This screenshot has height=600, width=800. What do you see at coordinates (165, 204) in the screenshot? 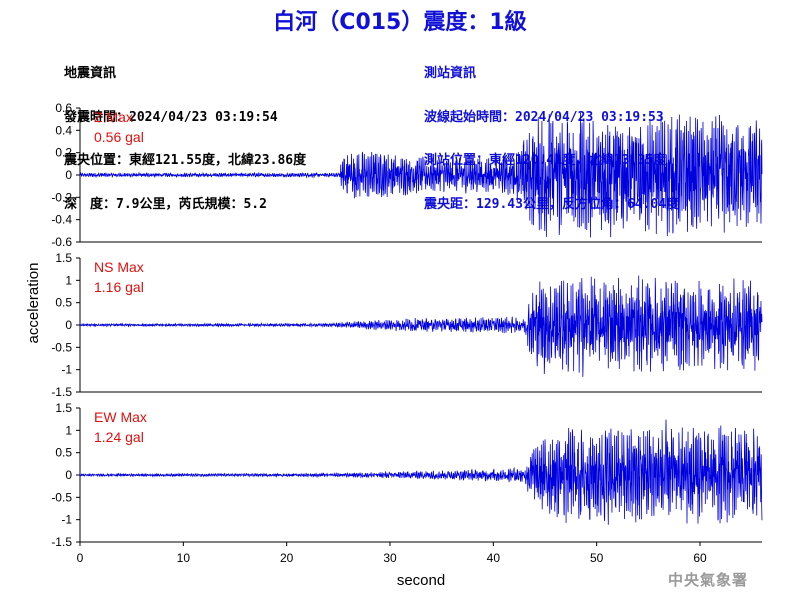
I see `quake-depth-magnitude: 深 度：7.9公里，芮氏規模：5.2` at bounding box center [165, 204].